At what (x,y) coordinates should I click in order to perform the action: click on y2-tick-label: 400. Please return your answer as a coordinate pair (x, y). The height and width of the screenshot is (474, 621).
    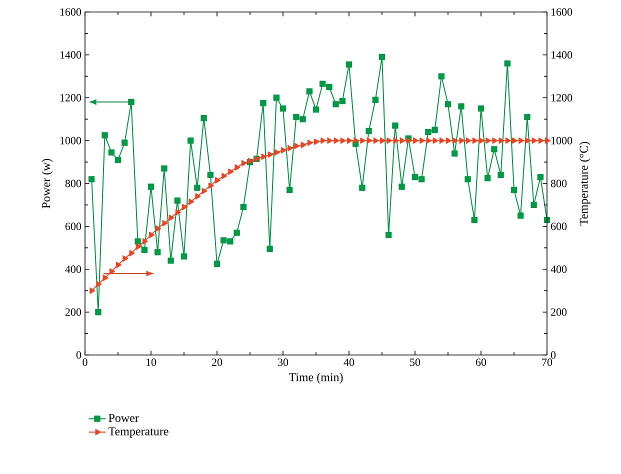
    Looking at the image, I should click on (558, 269).